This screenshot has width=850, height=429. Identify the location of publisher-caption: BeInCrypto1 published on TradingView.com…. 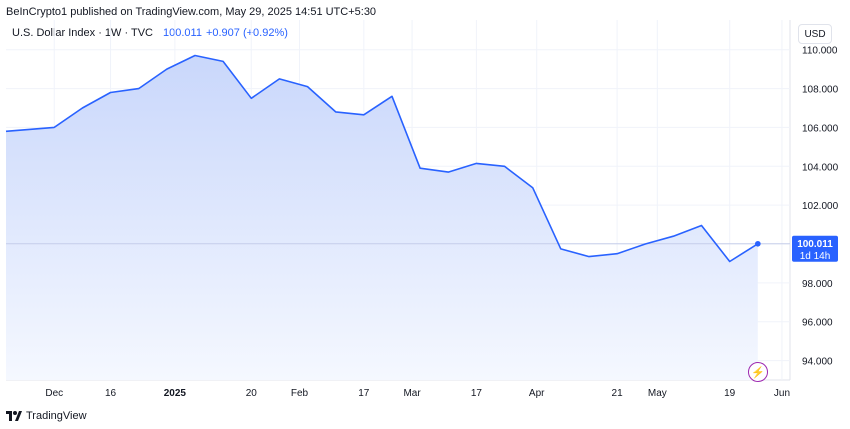
(191, 12).